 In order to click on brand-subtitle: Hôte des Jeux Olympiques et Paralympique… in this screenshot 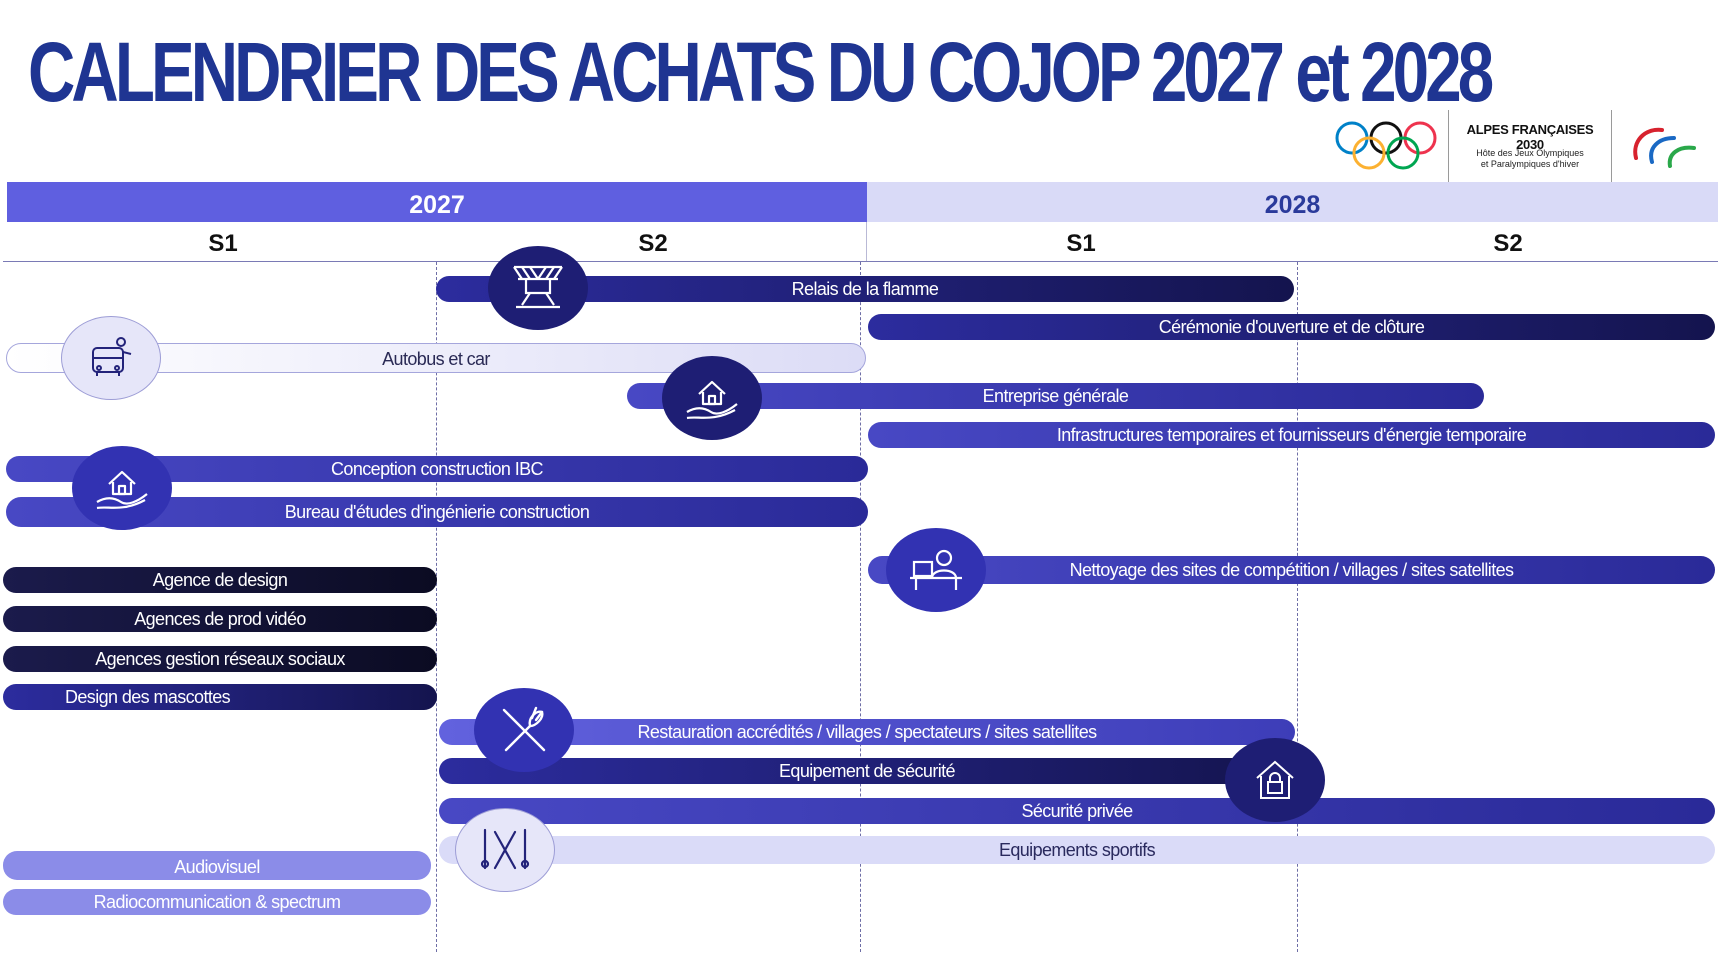, I will do `click(1530, 158)`.